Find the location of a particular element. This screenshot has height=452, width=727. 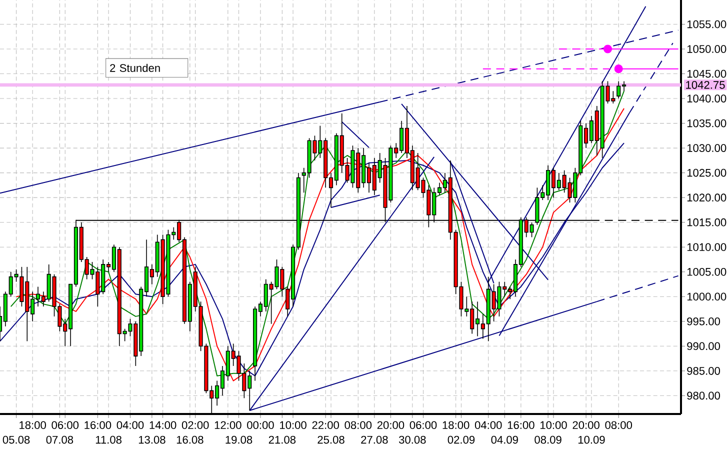

y-tick-label: 1000.00 is located at coordinates (706, 296).